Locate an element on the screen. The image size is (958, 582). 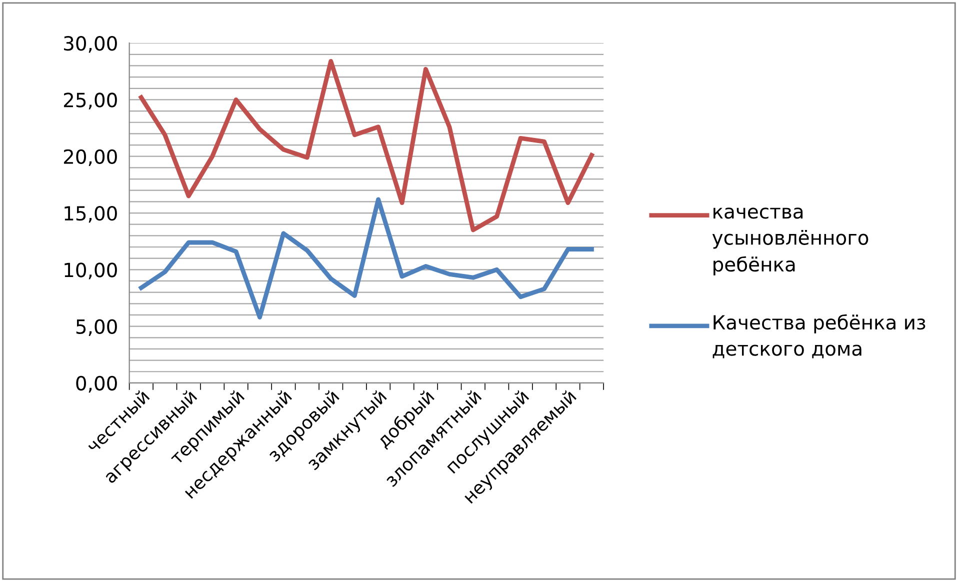
y-tick-label: 25,00 is located at coordinates (90, 101).